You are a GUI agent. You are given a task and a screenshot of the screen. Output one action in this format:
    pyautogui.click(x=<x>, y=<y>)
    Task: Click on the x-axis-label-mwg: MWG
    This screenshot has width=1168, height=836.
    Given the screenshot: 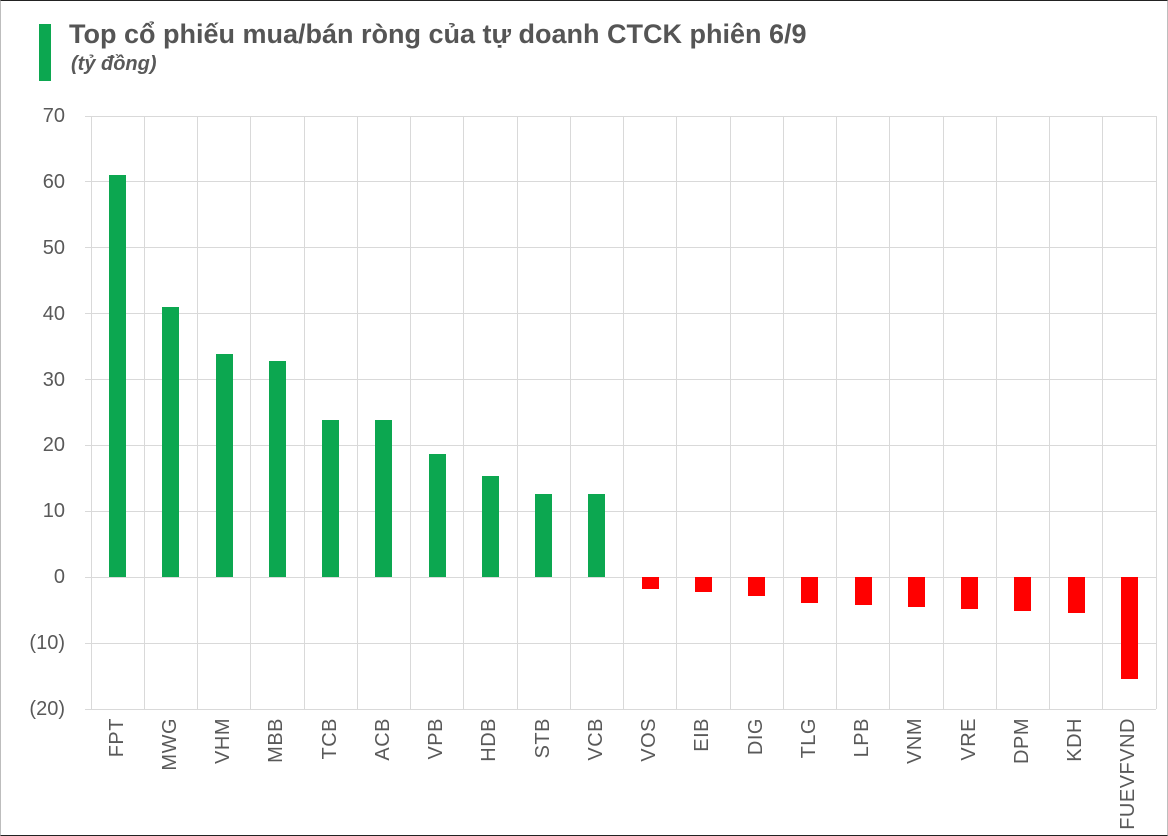 What is the action you would take?
    pyautogui.click(x=169, y=744)
    